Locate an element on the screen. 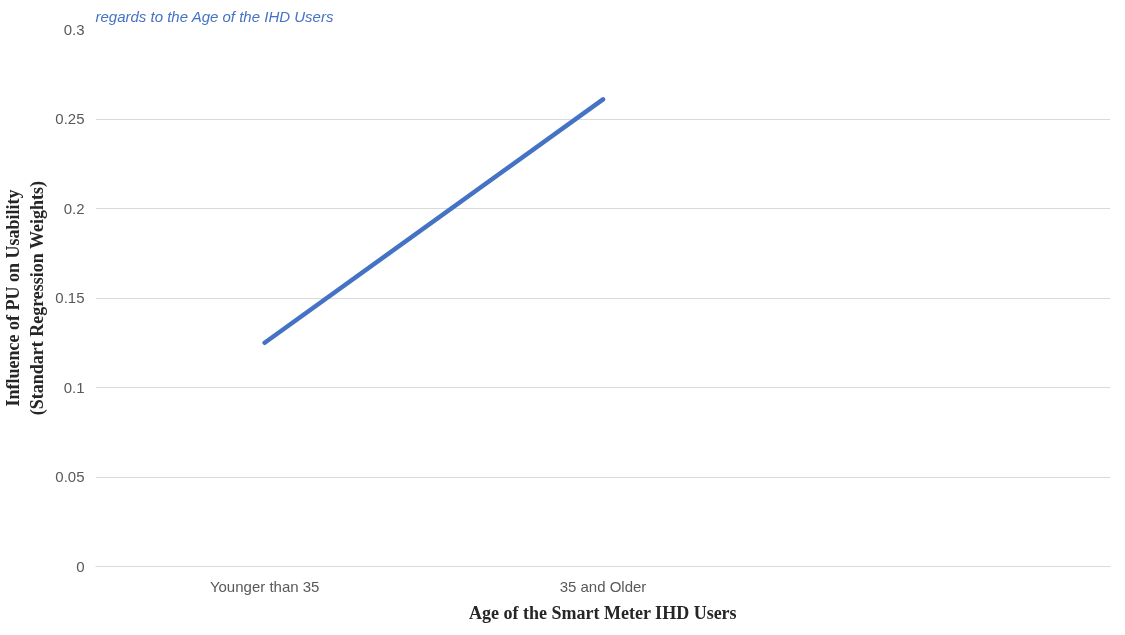  y-tick-label: 0.2 is located at coordinates (74, 208).